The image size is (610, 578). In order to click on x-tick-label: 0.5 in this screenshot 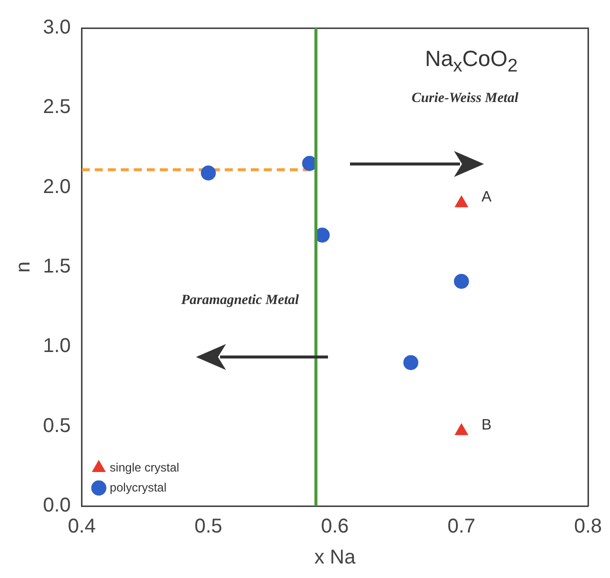, I will do `click(208, 527)`.